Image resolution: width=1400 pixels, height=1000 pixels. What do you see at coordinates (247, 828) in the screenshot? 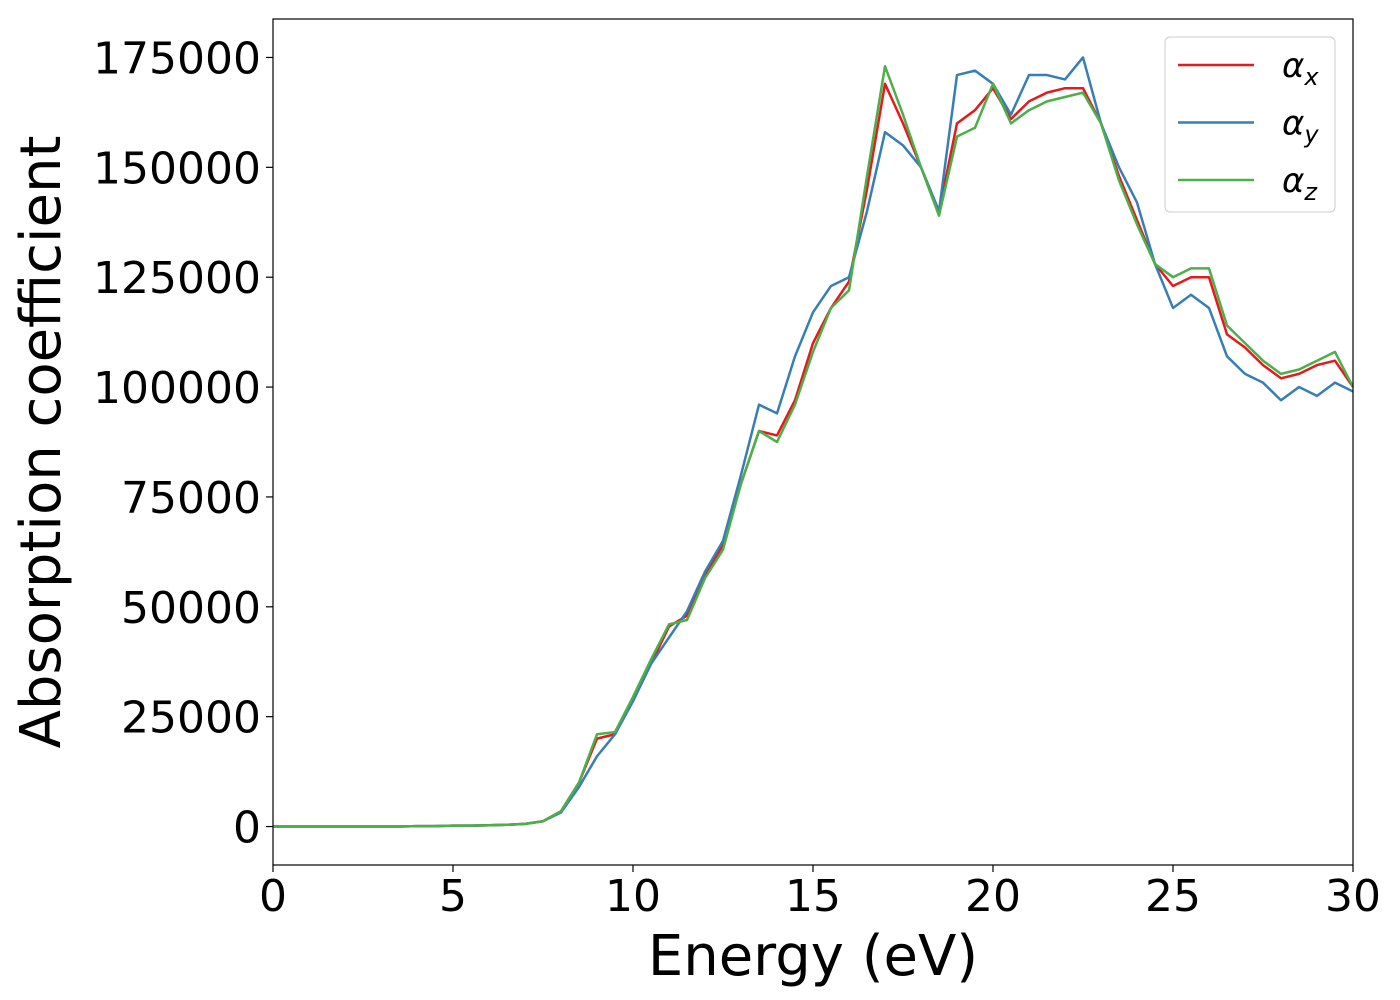
I see `y-tick-label: 0` at bounding box center [247, 828].